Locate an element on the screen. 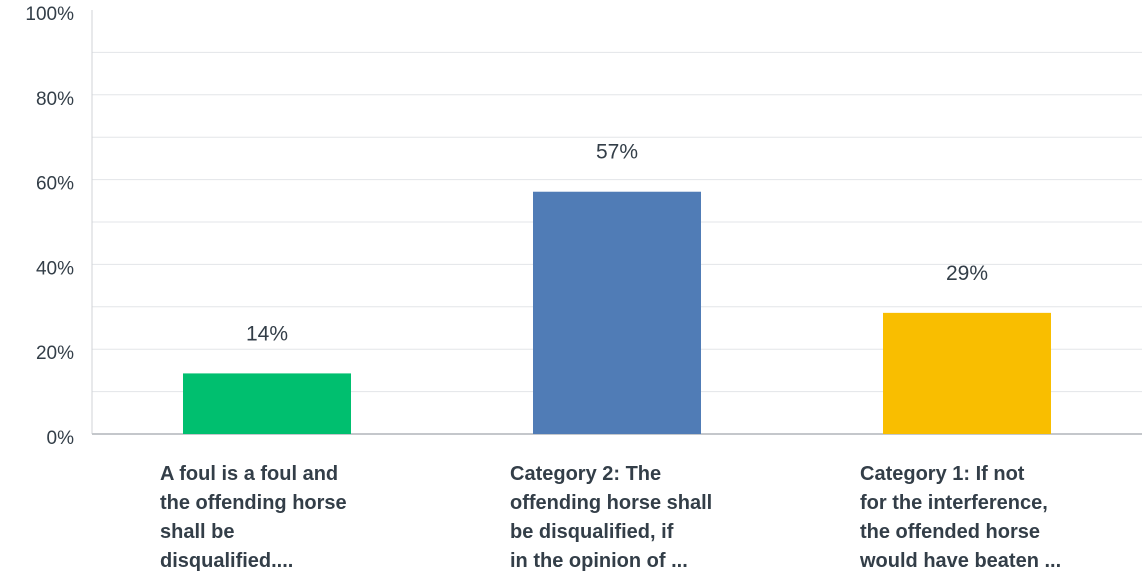  y-tick-label: 80% is located at coordinates (55, 99).